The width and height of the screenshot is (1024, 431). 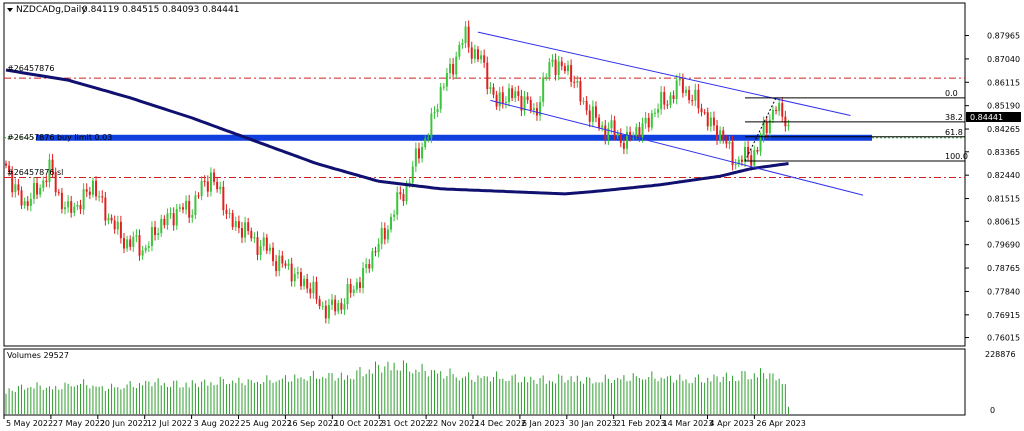 I want to click on time-tick-label: 16 Sep 2022, so click(x=312, y=423).